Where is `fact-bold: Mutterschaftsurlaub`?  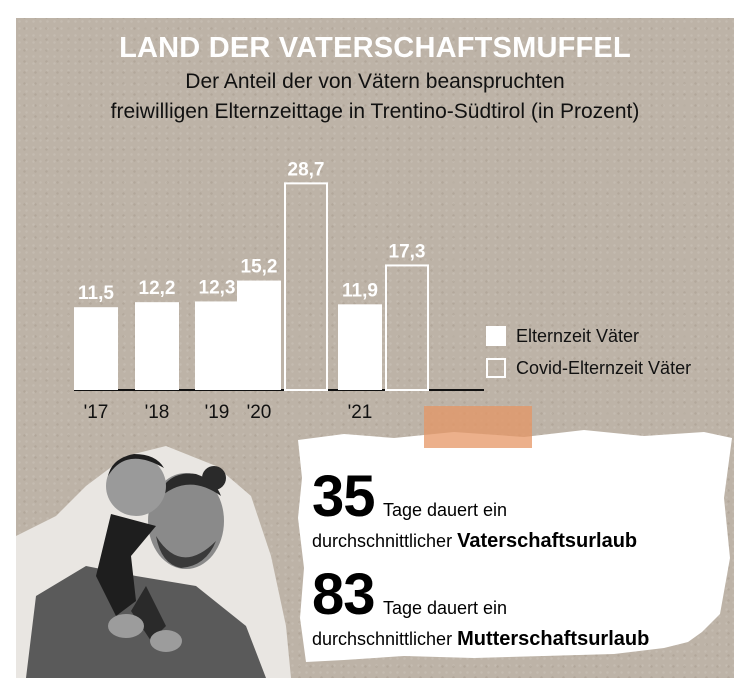
fact-bold: Mutterschaftsurlaub is located at coordinates (553, 639).